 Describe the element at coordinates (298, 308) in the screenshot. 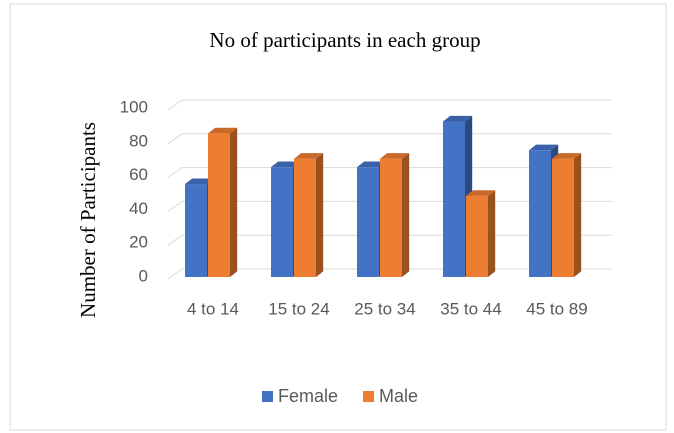

I see `x-tick-label: 15 to 24` at that location.